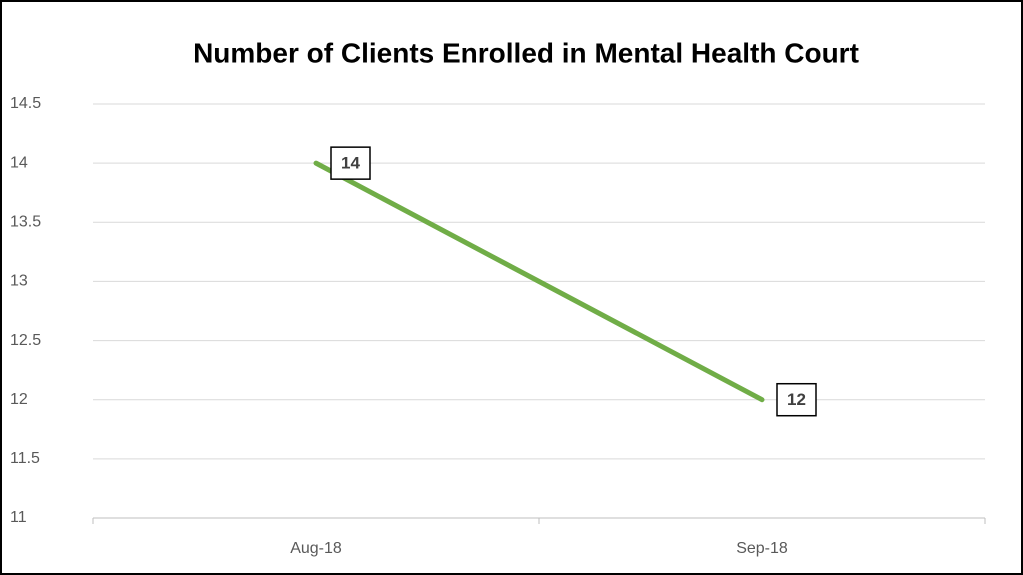 The height and width of the screenshot is (575, 1023). What do you see at coordinates (25, 103) in the screenshot?
I see `y-tick-label: 14.5` at bounding box center [25, 103].